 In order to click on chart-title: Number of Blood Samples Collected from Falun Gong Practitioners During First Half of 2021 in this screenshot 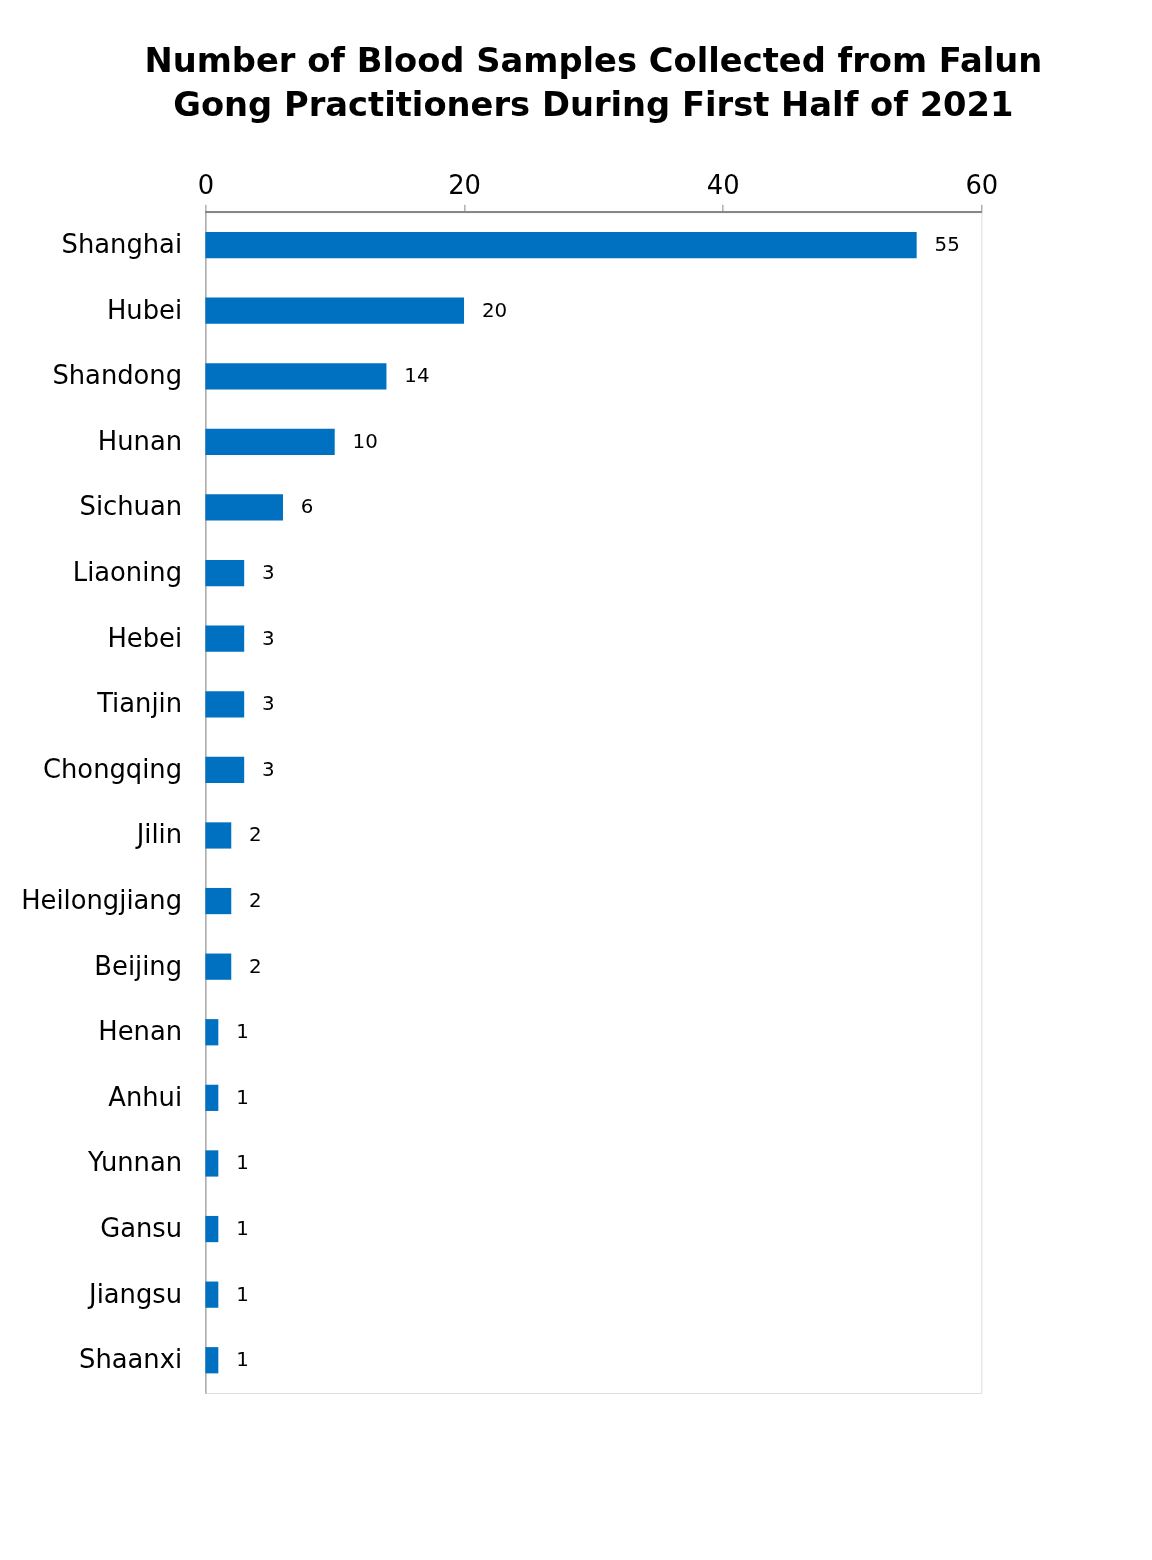, I will do `click(593, 83)`.